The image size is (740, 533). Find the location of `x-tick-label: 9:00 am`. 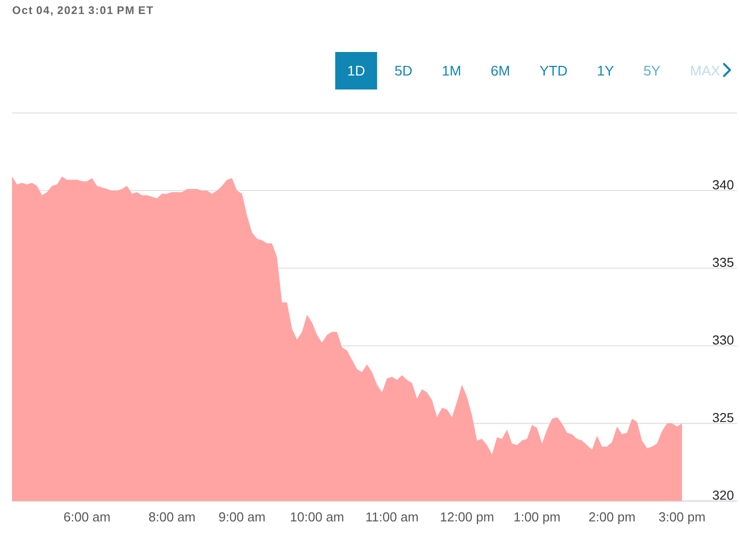

x-tick-label: 9:00 am is located at coordinates (242, 517).